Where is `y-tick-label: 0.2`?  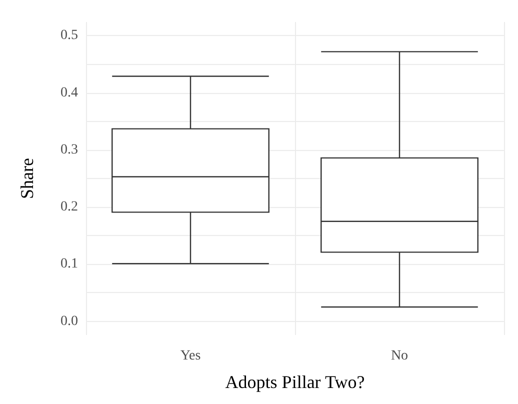
y-tick-label: 0.2 is located at coordinates (69, 207).